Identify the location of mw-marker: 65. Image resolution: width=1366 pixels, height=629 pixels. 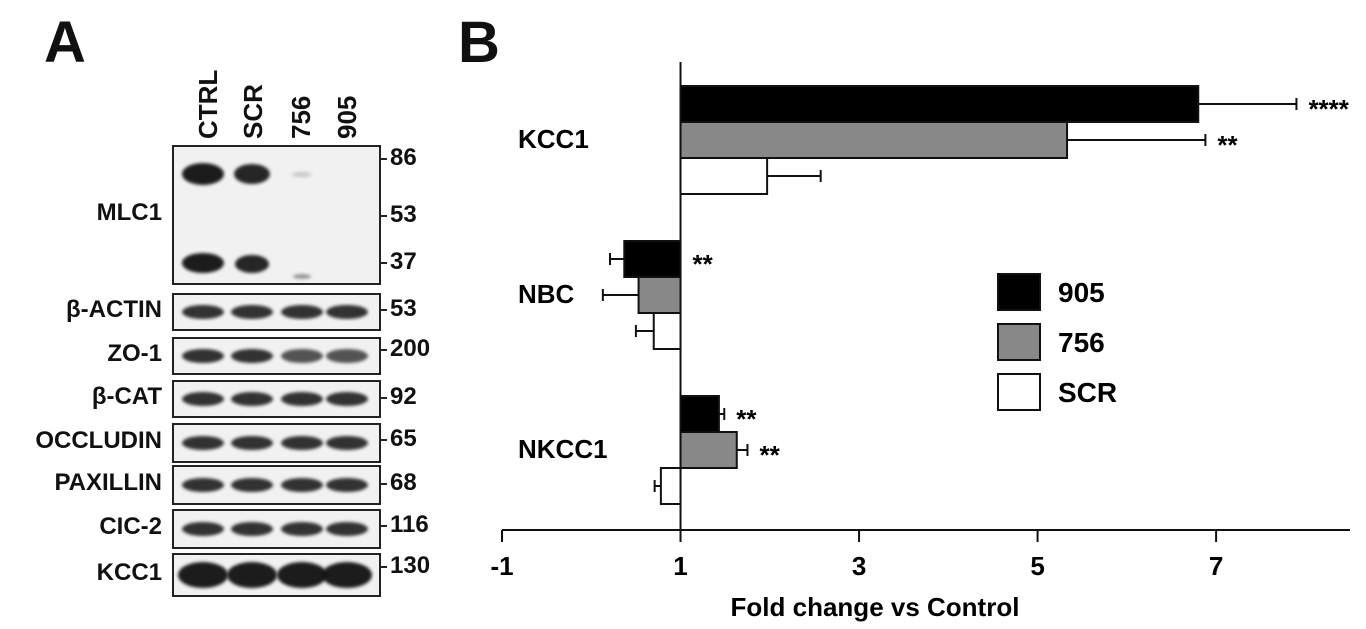
(403, 438).